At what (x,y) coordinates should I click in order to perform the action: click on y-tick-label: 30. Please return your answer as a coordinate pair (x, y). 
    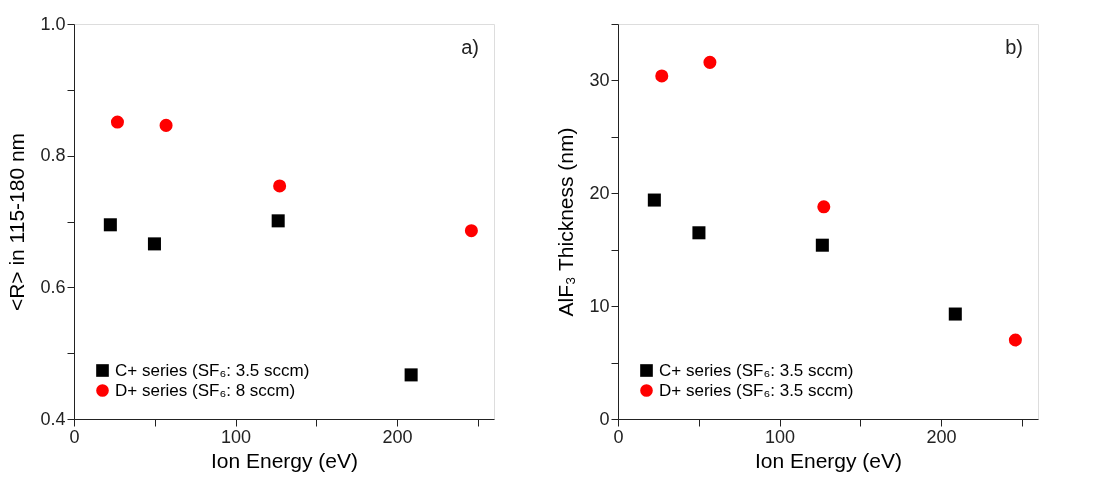
    Looking at the image, I should click on (599, 79).